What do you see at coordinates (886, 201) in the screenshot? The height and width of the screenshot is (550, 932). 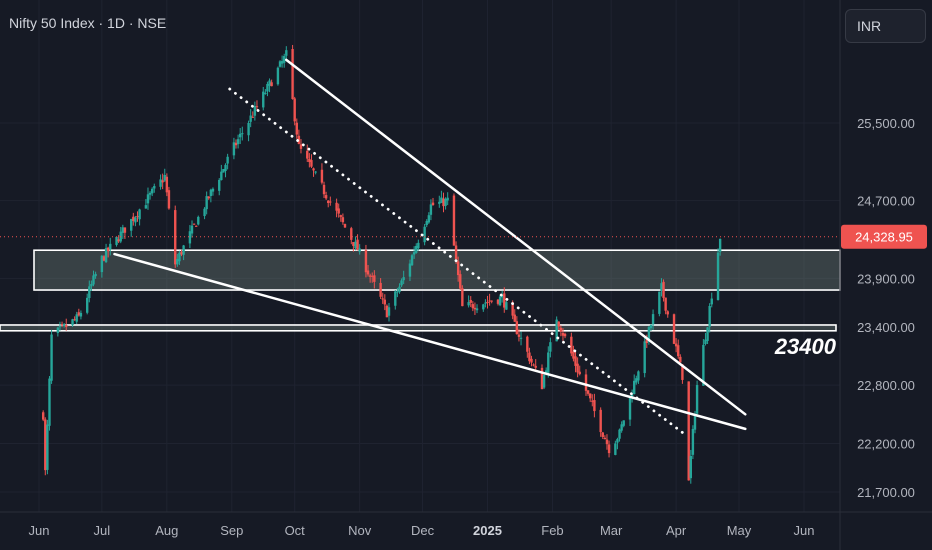 I see `price-tick-label: 24,700.00` at bounding box center [886, 201].